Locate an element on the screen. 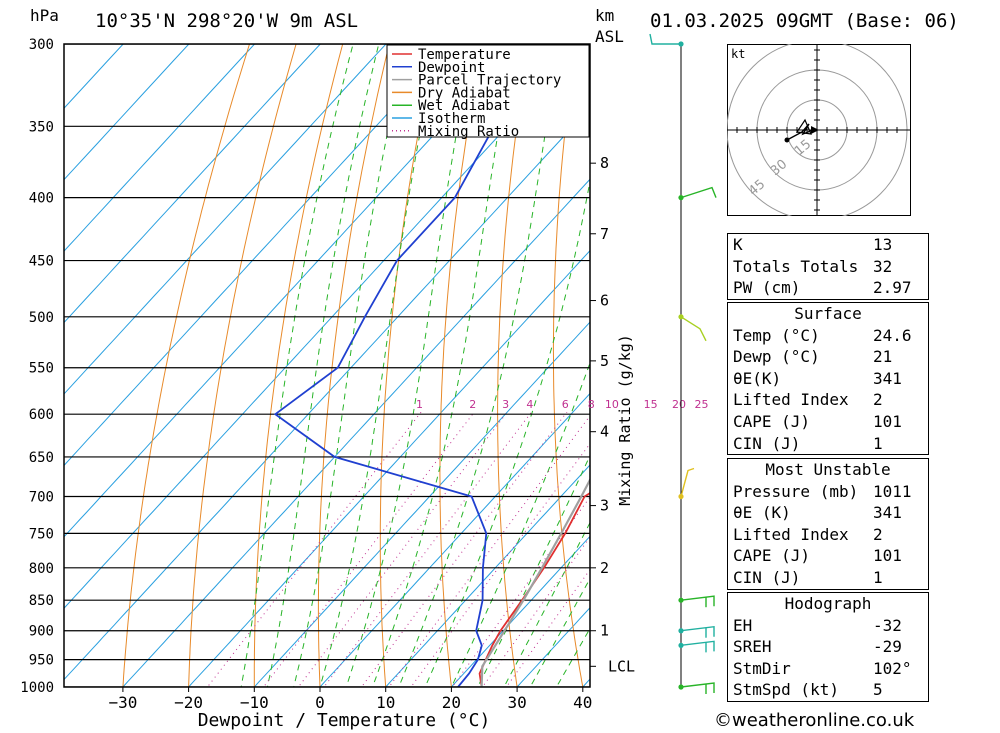 The width and height of the screenshot is (1000, 733). pressure-tick-label: 300 is located at coordinates (41, 45).